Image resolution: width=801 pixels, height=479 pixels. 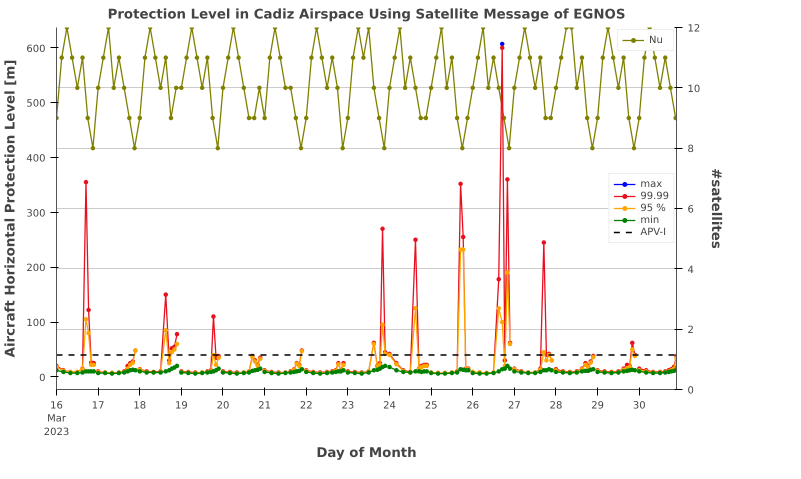 What do you see at coordinates (691, 150) in the screenshot?
I see `y2-tick-label: 8` at bounding box center [691, 150].